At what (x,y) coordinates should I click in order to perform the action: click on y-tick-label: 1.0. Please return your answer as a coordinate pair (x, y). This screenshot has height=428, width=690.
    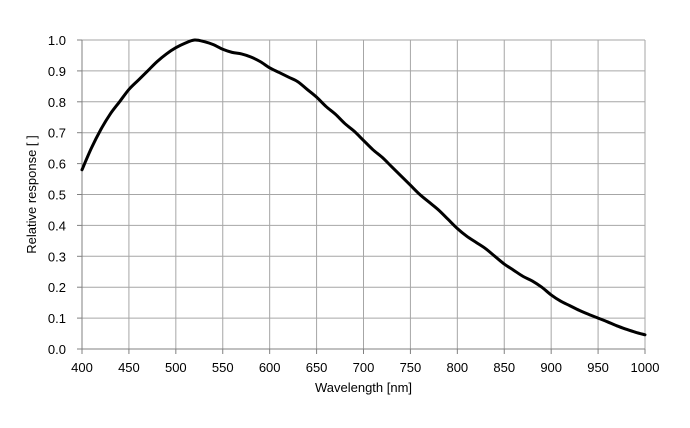
    Looking at the image, I should click on (57, 40).